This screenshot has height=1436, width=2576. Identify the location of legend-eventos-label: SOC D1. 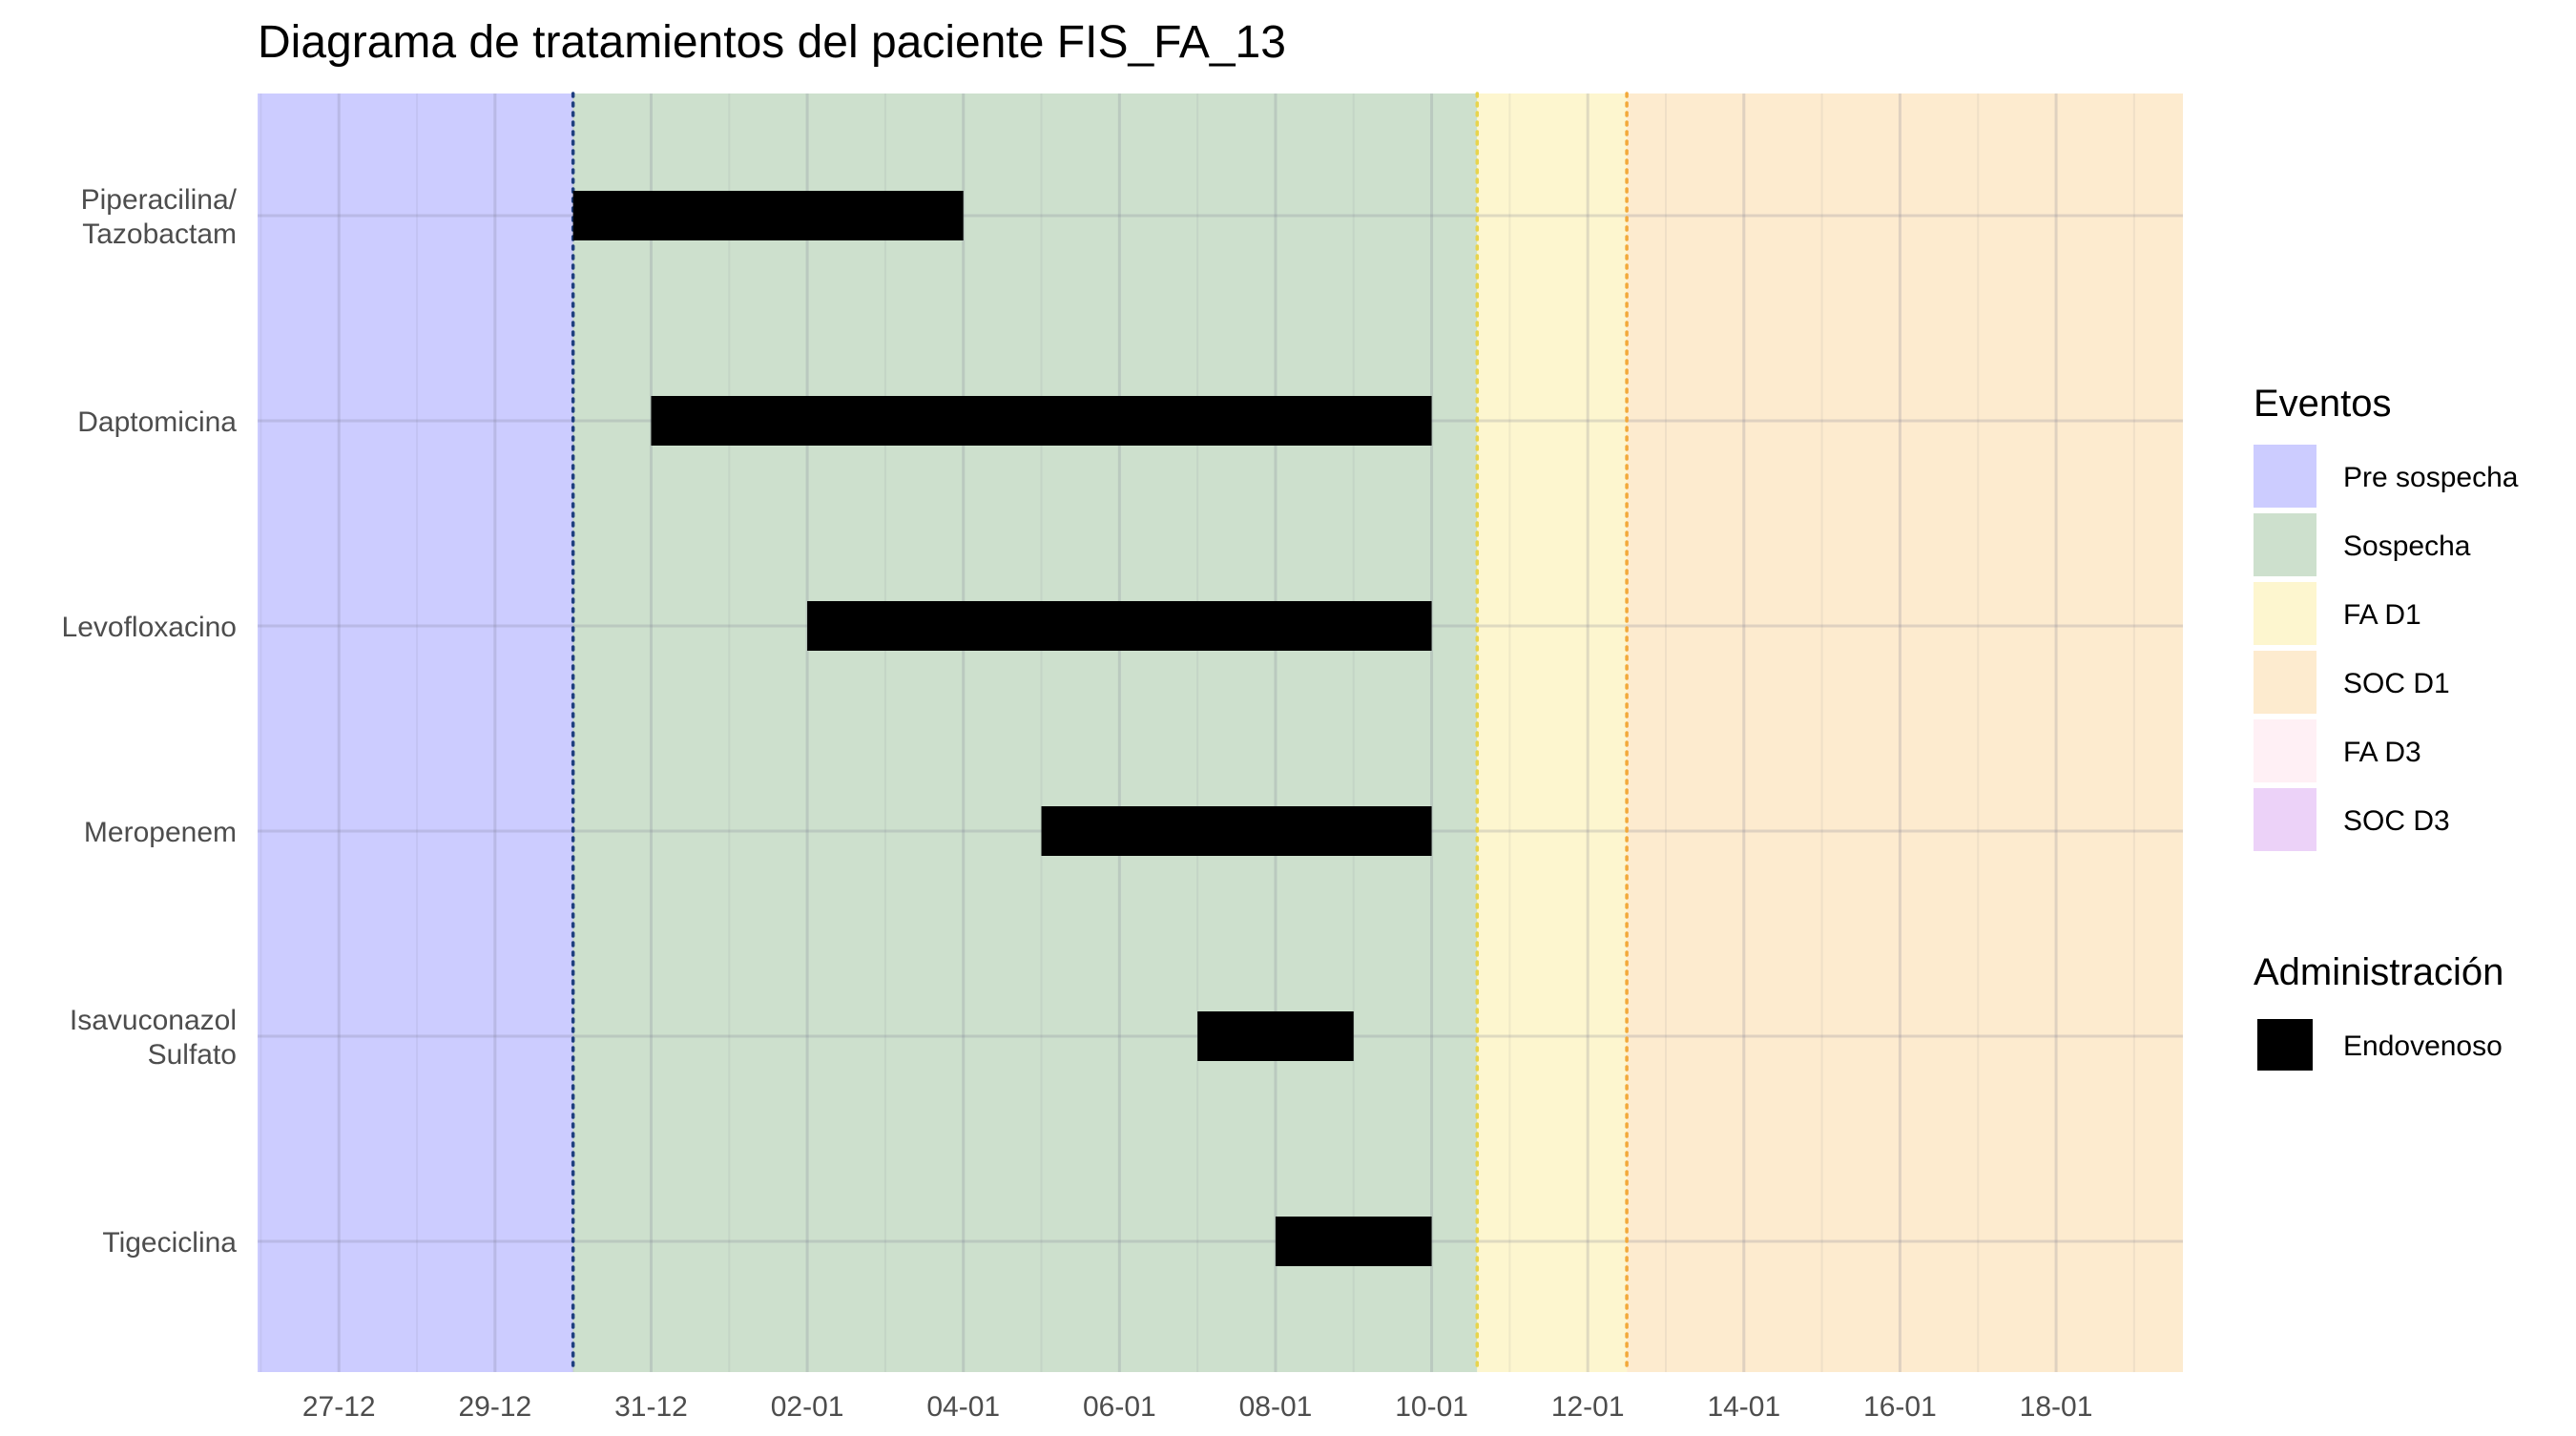
(2396, 683).